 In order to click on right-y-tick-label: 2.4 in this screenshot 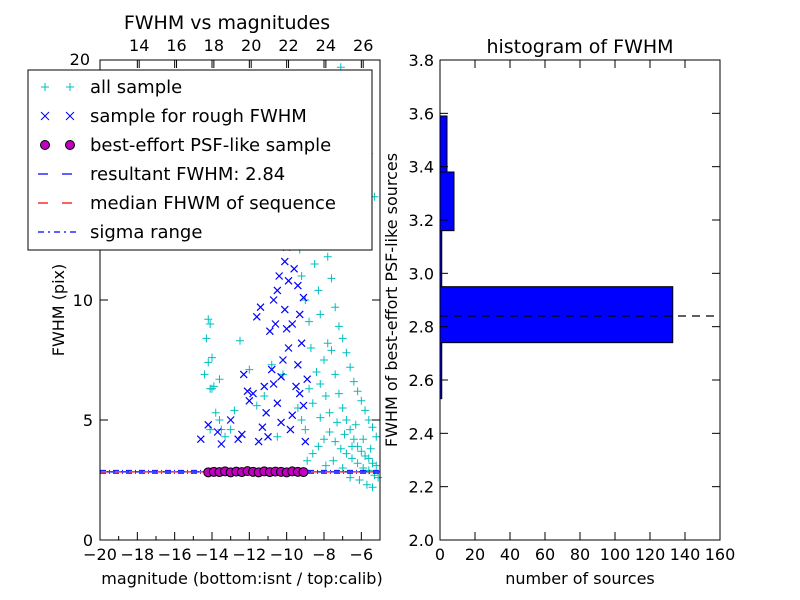, I will do `click(421, 433)`.